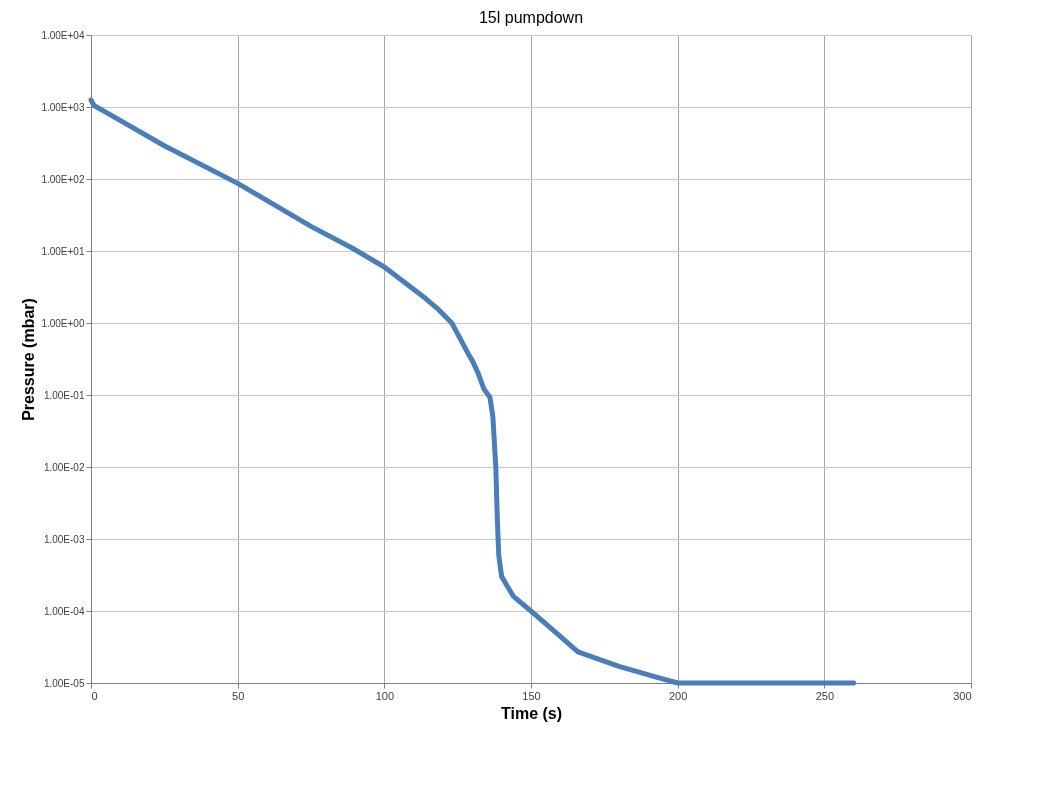 The height and width of the screenshot is (805, 1044). Describe the element at coordinates (64, 683) in the screenshot. I see `y-tick-label: 1.00E-05` at that location.